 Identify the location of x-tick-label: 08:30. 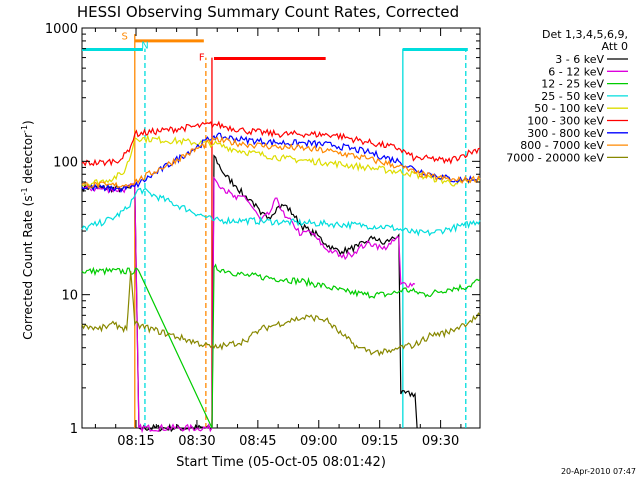
(196, 441).